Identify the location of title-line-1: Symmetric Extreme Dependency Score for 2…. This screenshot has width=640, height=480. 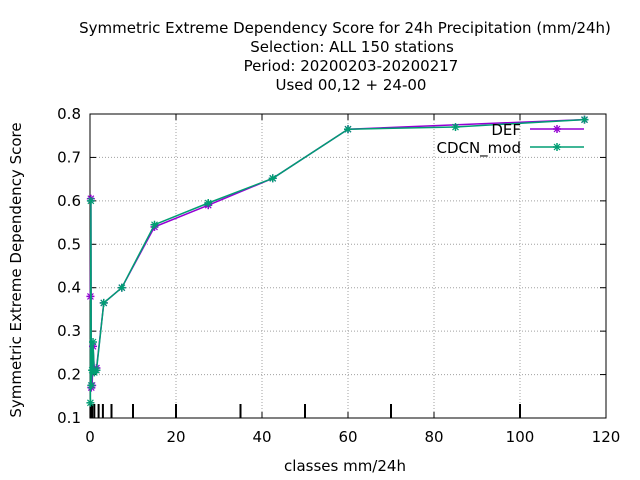
(345, 28).